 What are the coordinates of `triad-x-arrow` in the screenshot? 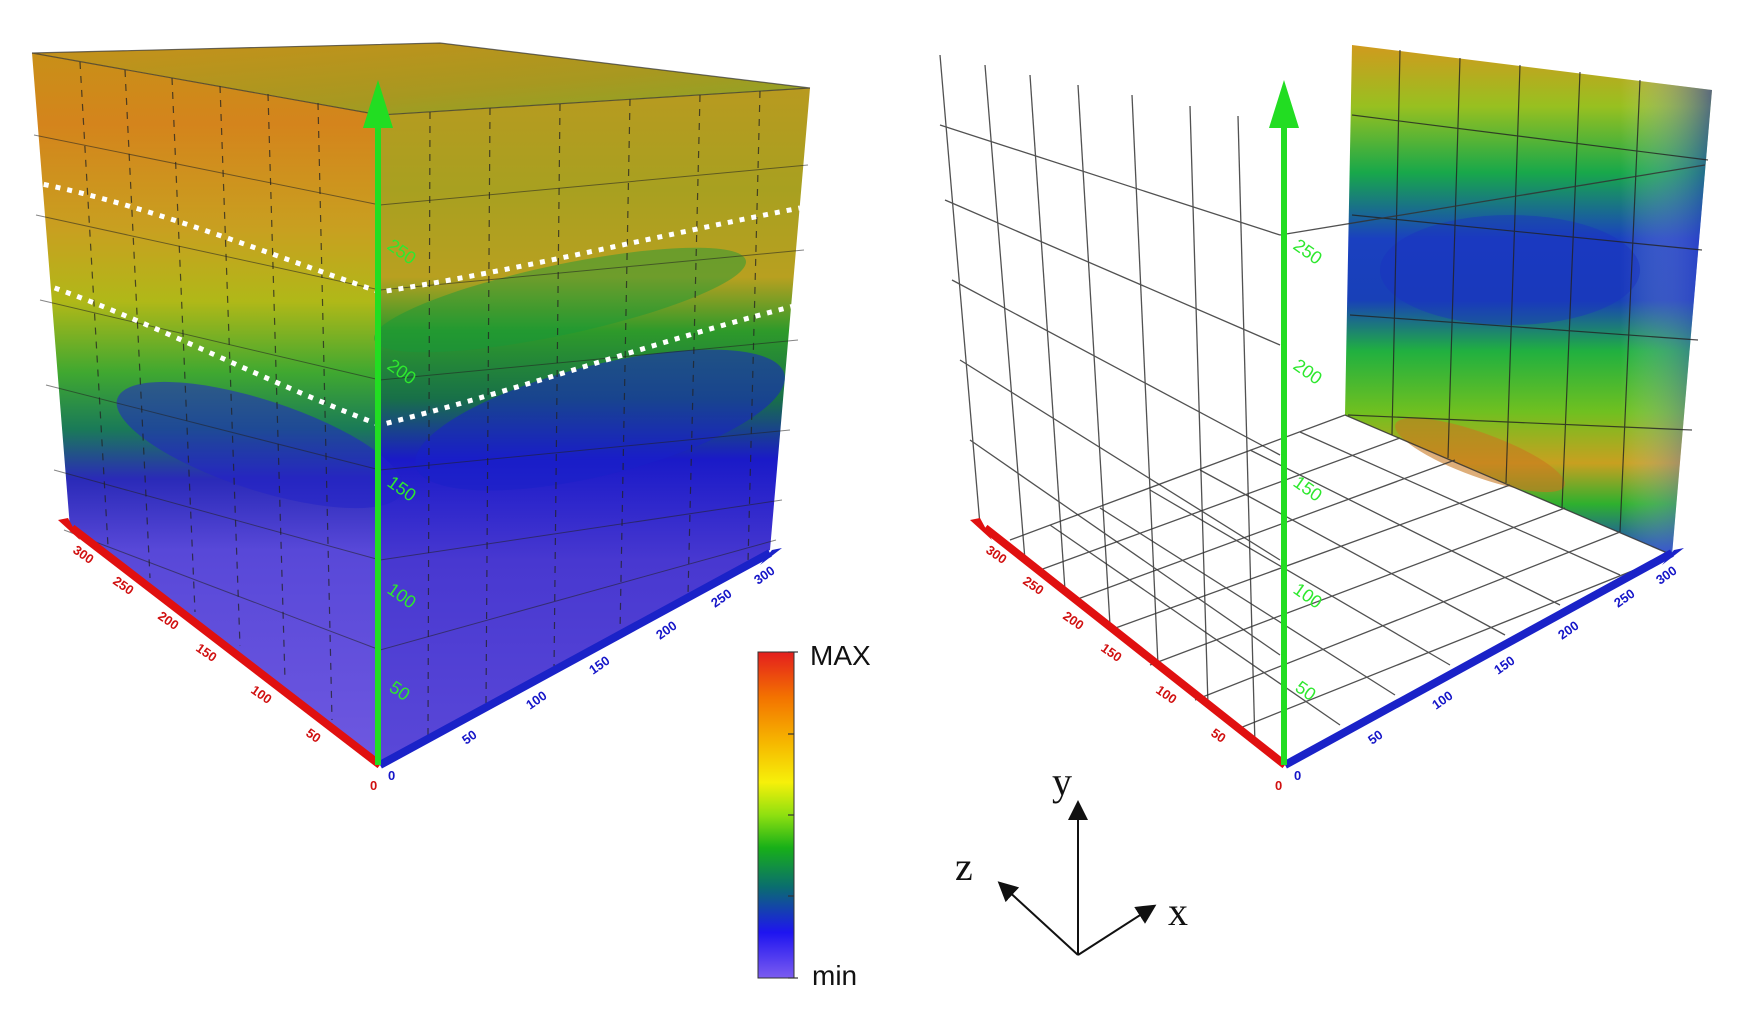 It's located at (1117, 930).